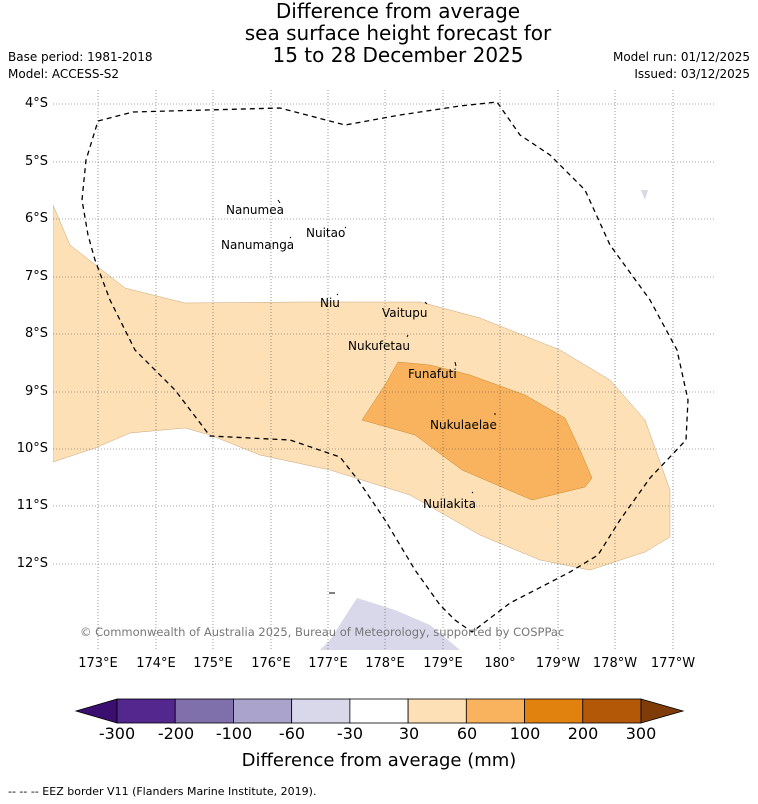 This screenshot has height=804, width=758. Describe the element at coordinates (583, 733) in the screenshot. I see `colorbar-tick: 200` at that location.